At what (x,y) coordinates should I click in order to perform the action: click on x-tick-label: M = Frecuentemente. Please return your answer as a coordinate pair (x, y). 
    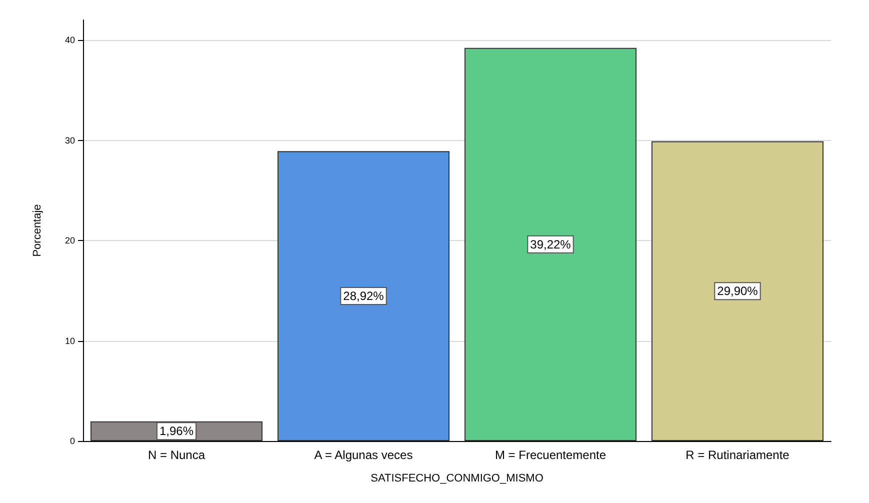
    Looking at the image, I should click on (550, 455).